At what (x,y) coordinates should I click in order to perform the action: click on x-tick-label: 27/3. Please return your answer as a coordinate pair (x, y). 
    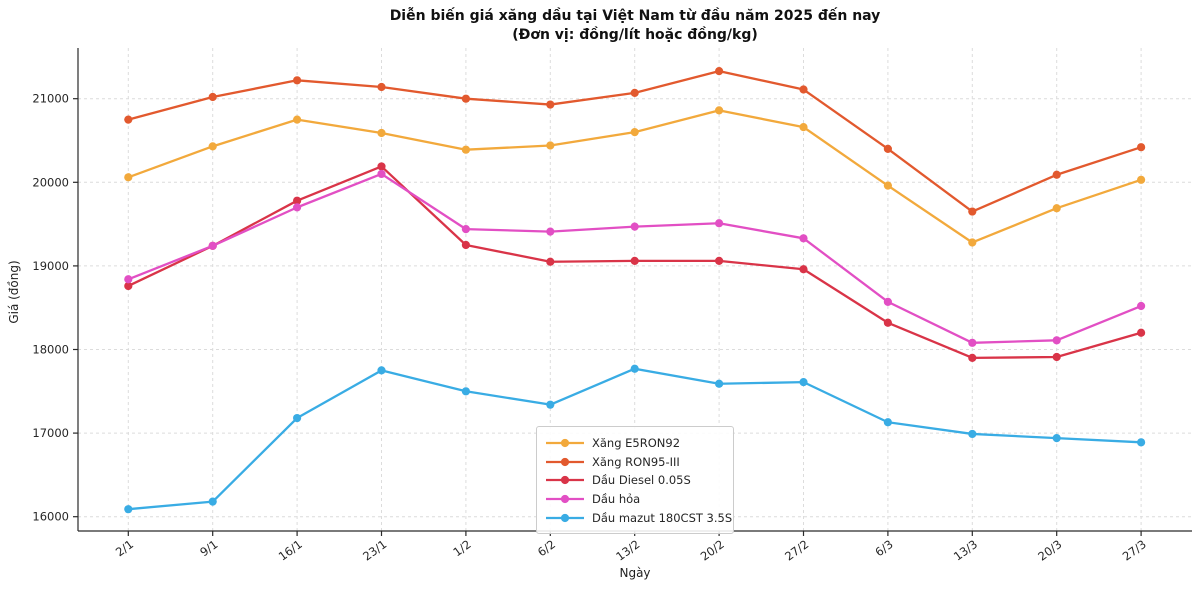
    Looking at the image, I should click on (1134, 550).